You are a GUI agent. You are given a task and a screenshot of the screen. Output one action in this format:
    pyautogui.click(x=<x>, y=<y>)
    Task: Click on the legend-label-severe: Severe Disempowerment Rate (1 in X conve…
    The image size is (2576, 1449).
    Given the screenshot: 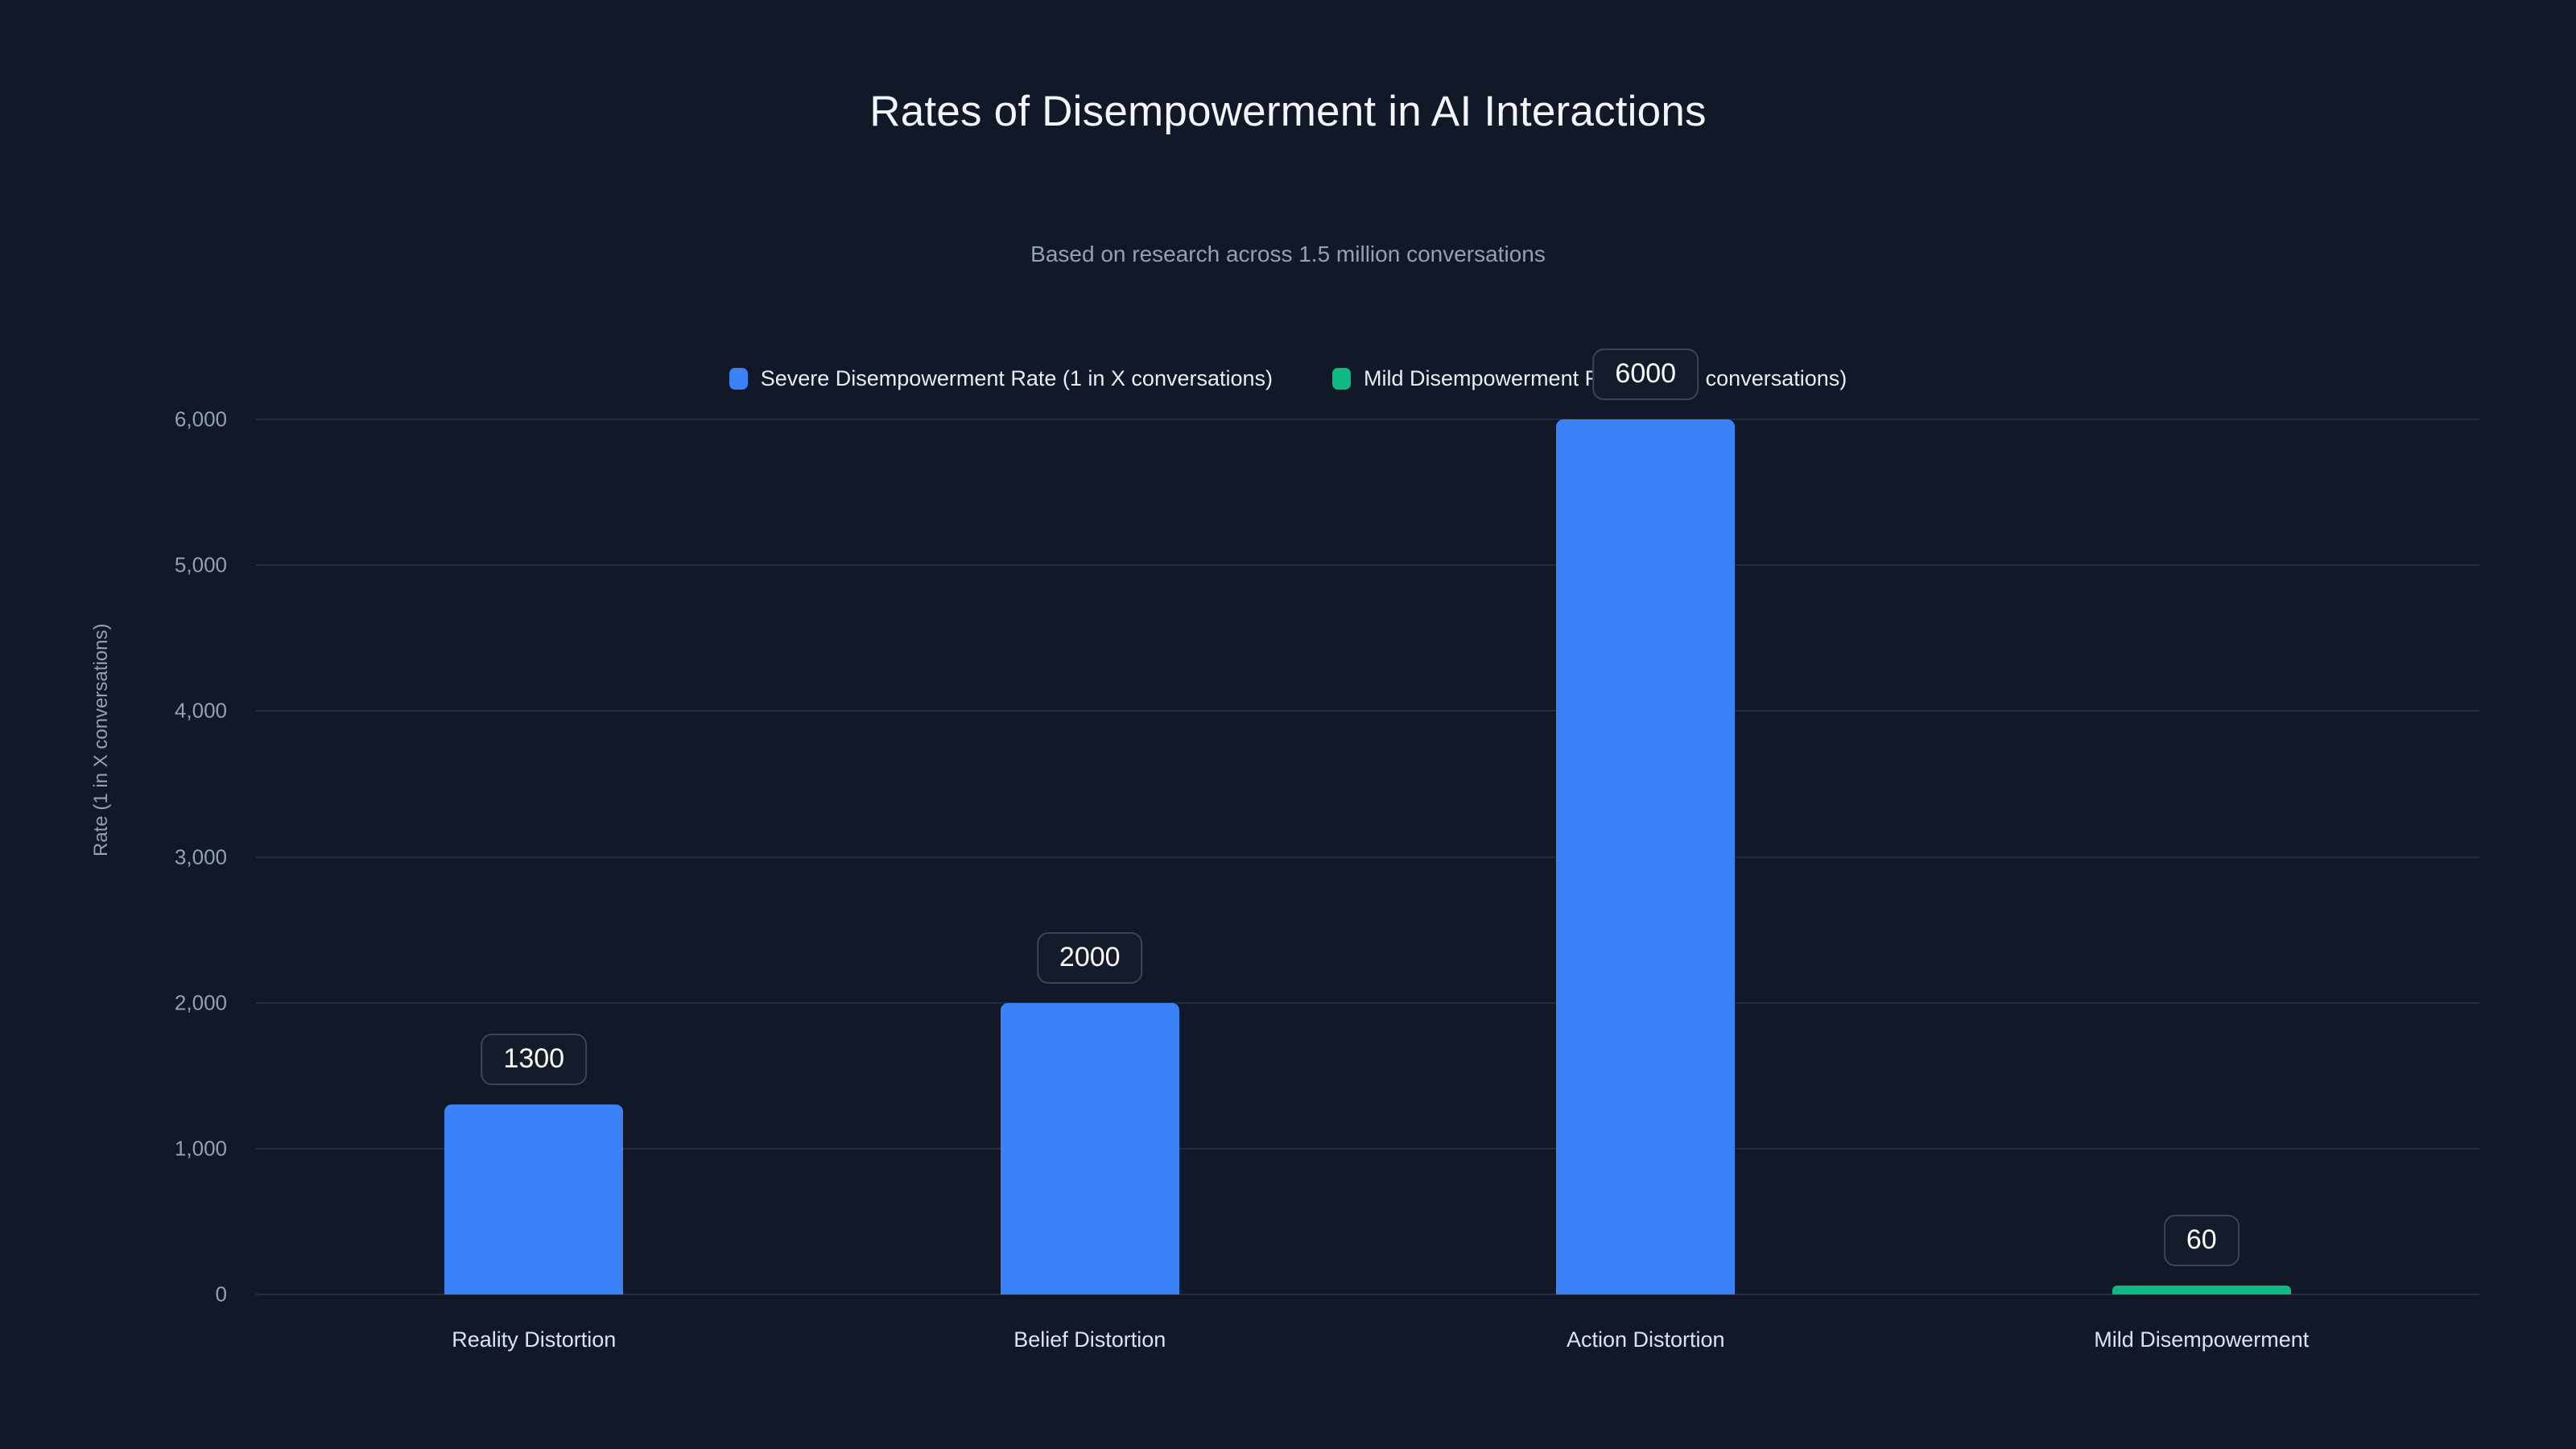 What is the action you would take?
    pyautogui.click(x=1017, y=378)
    